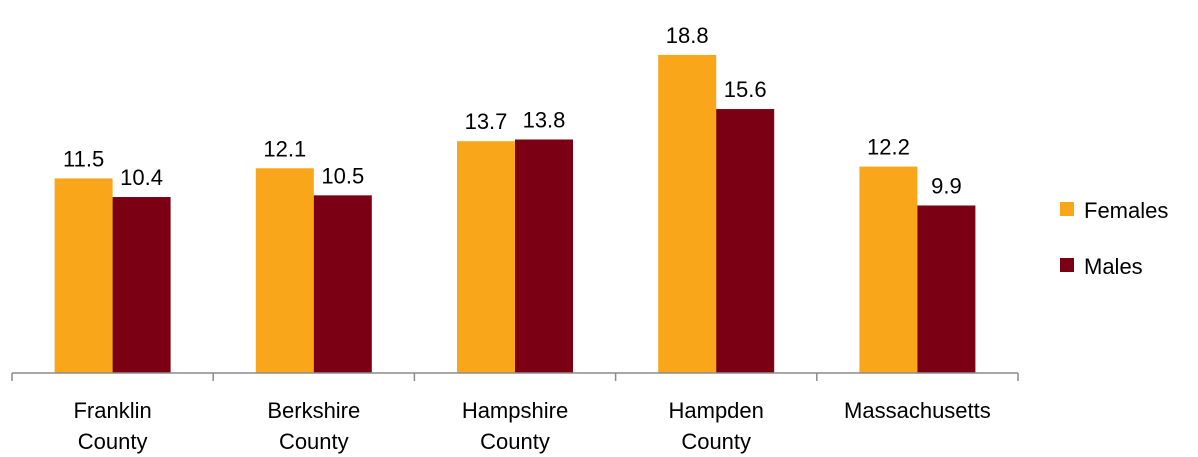 The width and height of the screenshot is (1198, 457). I want to click on category-label-0: Franklin County, so click(112, 426).